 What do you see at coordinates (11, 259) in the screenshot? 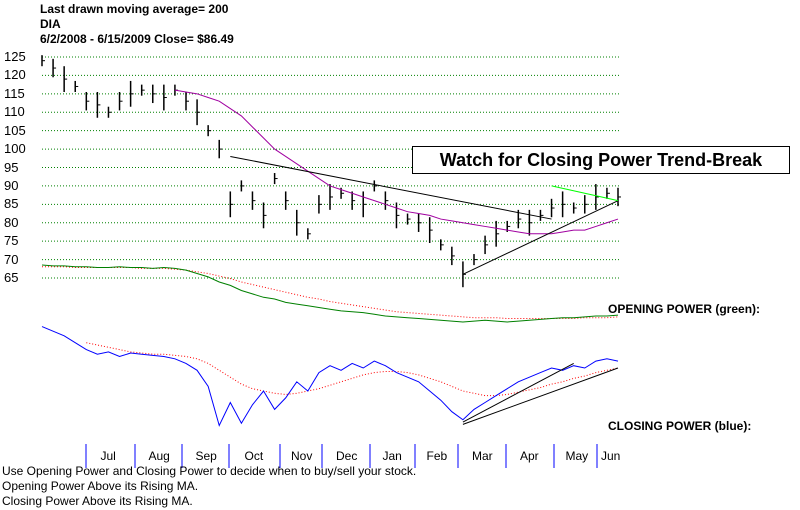
I see `y-tick-label: 70` at bounding box center [11, 259].